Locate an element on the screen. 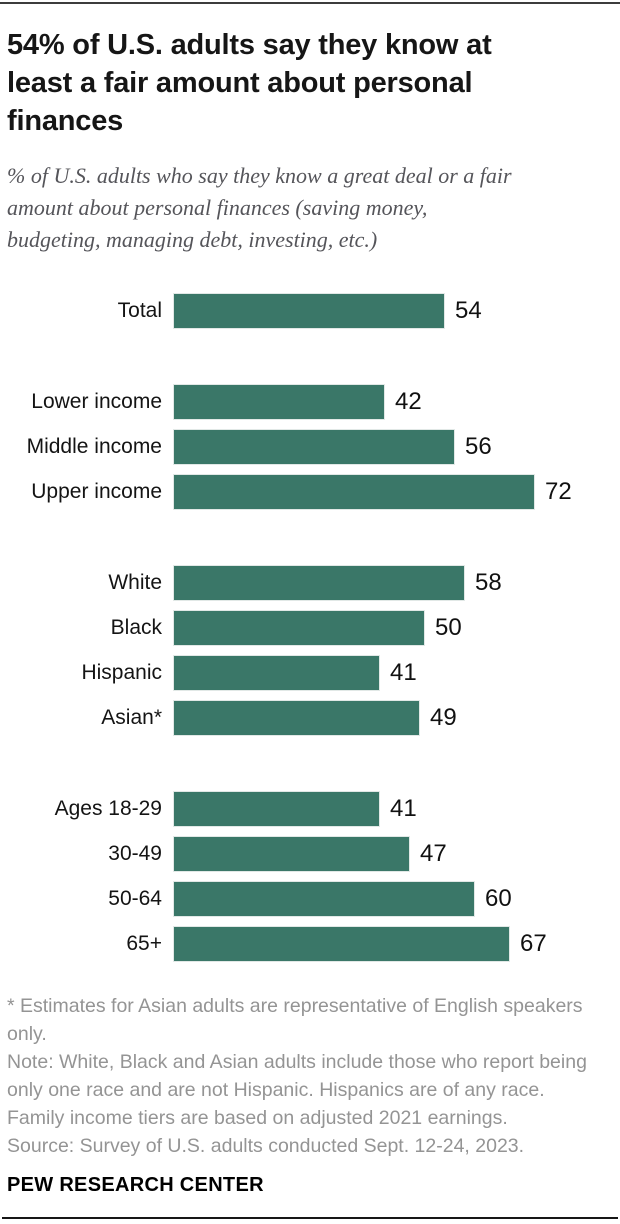 The height and width of the screenshot is (1224, 620). value-label: 67 is located at coordinates (533, 943).